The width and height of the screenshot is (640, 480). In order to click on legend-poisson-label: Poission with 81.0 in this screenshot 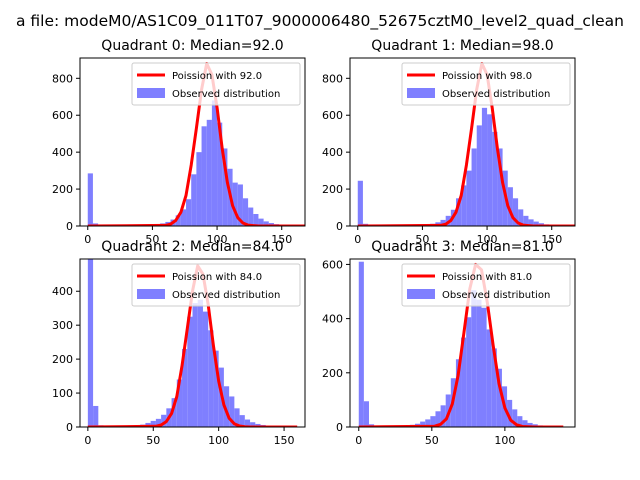, I will do `click(487, 277)`.